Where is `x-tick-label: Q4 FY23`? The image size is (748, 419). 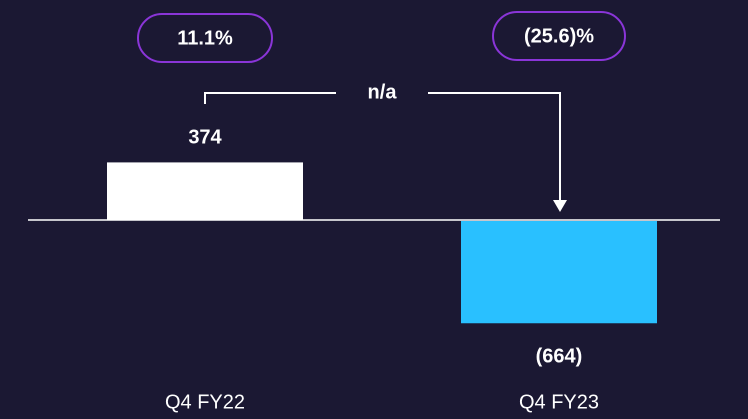 x-tick-label: Q4 FY23 is located at coordinates (559, 402).